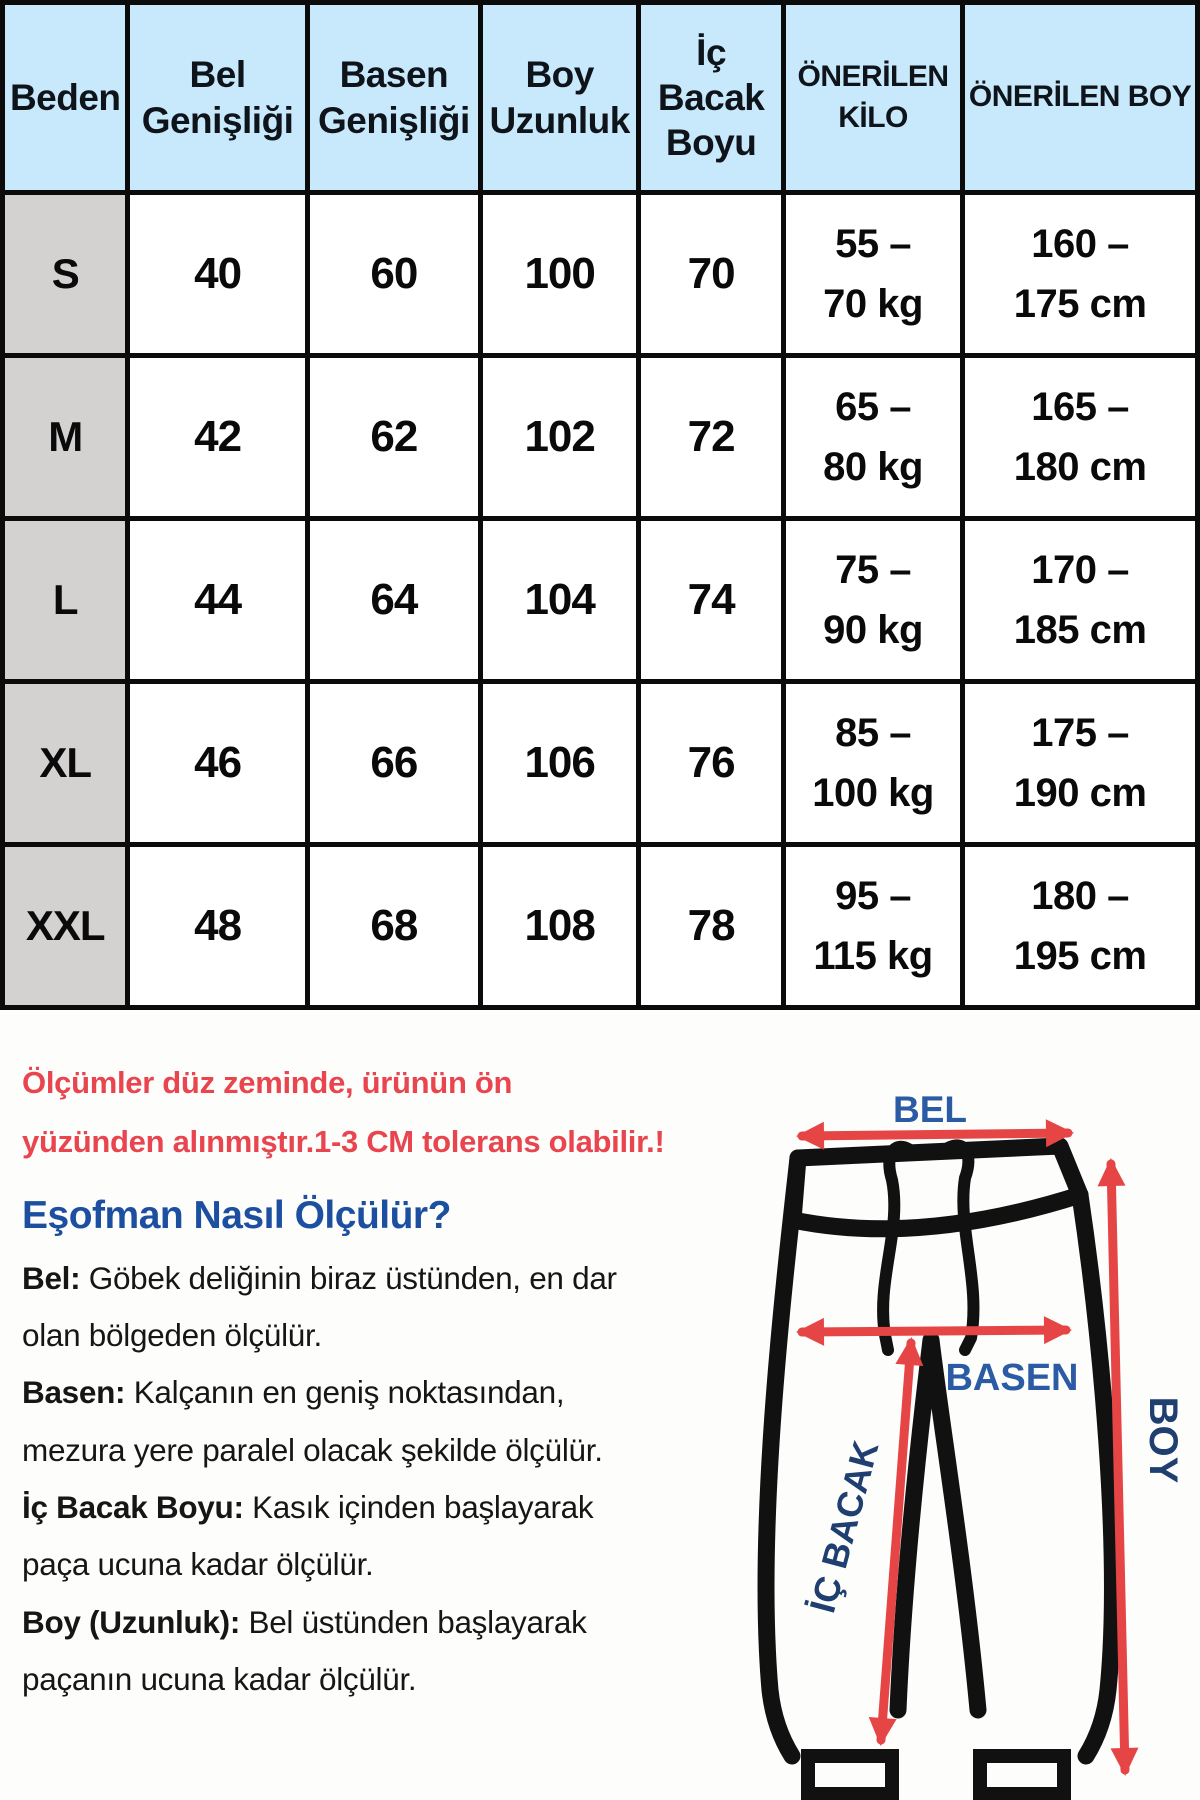 This screenshot has width=1200, height=1800. Describe the element at coordinates (711, 763) in the screenshot. I see `cell-ic-bacak: 76` at that location.